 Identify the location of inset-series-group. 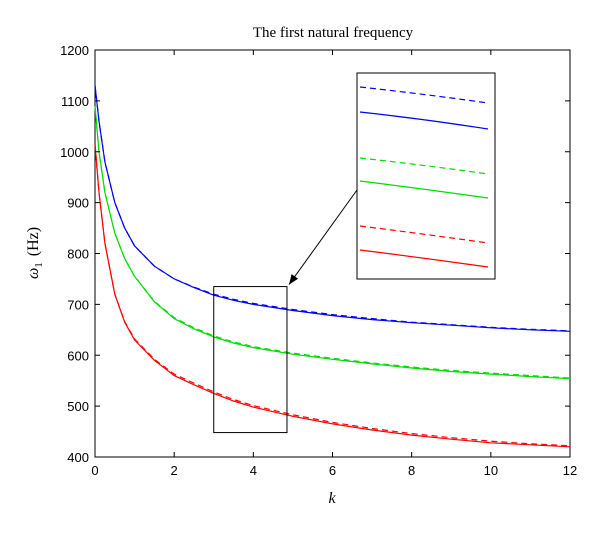
(424, 177).